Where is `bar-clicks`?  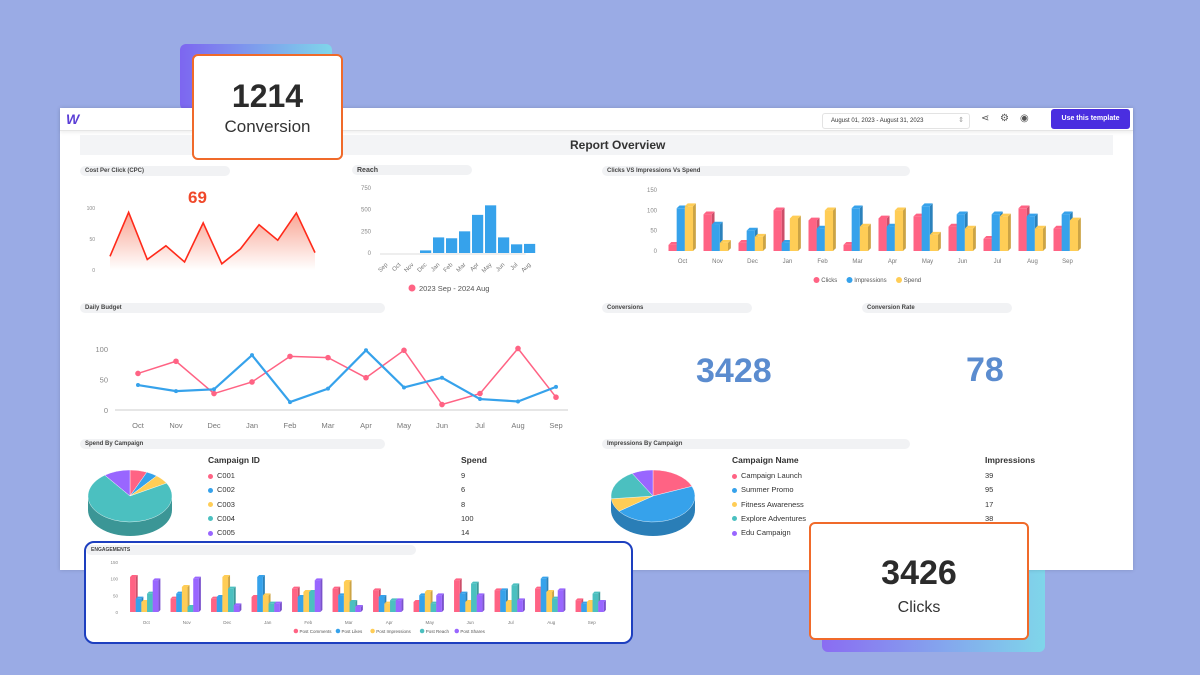
bar-clicks is located at coordinates (917, 233).